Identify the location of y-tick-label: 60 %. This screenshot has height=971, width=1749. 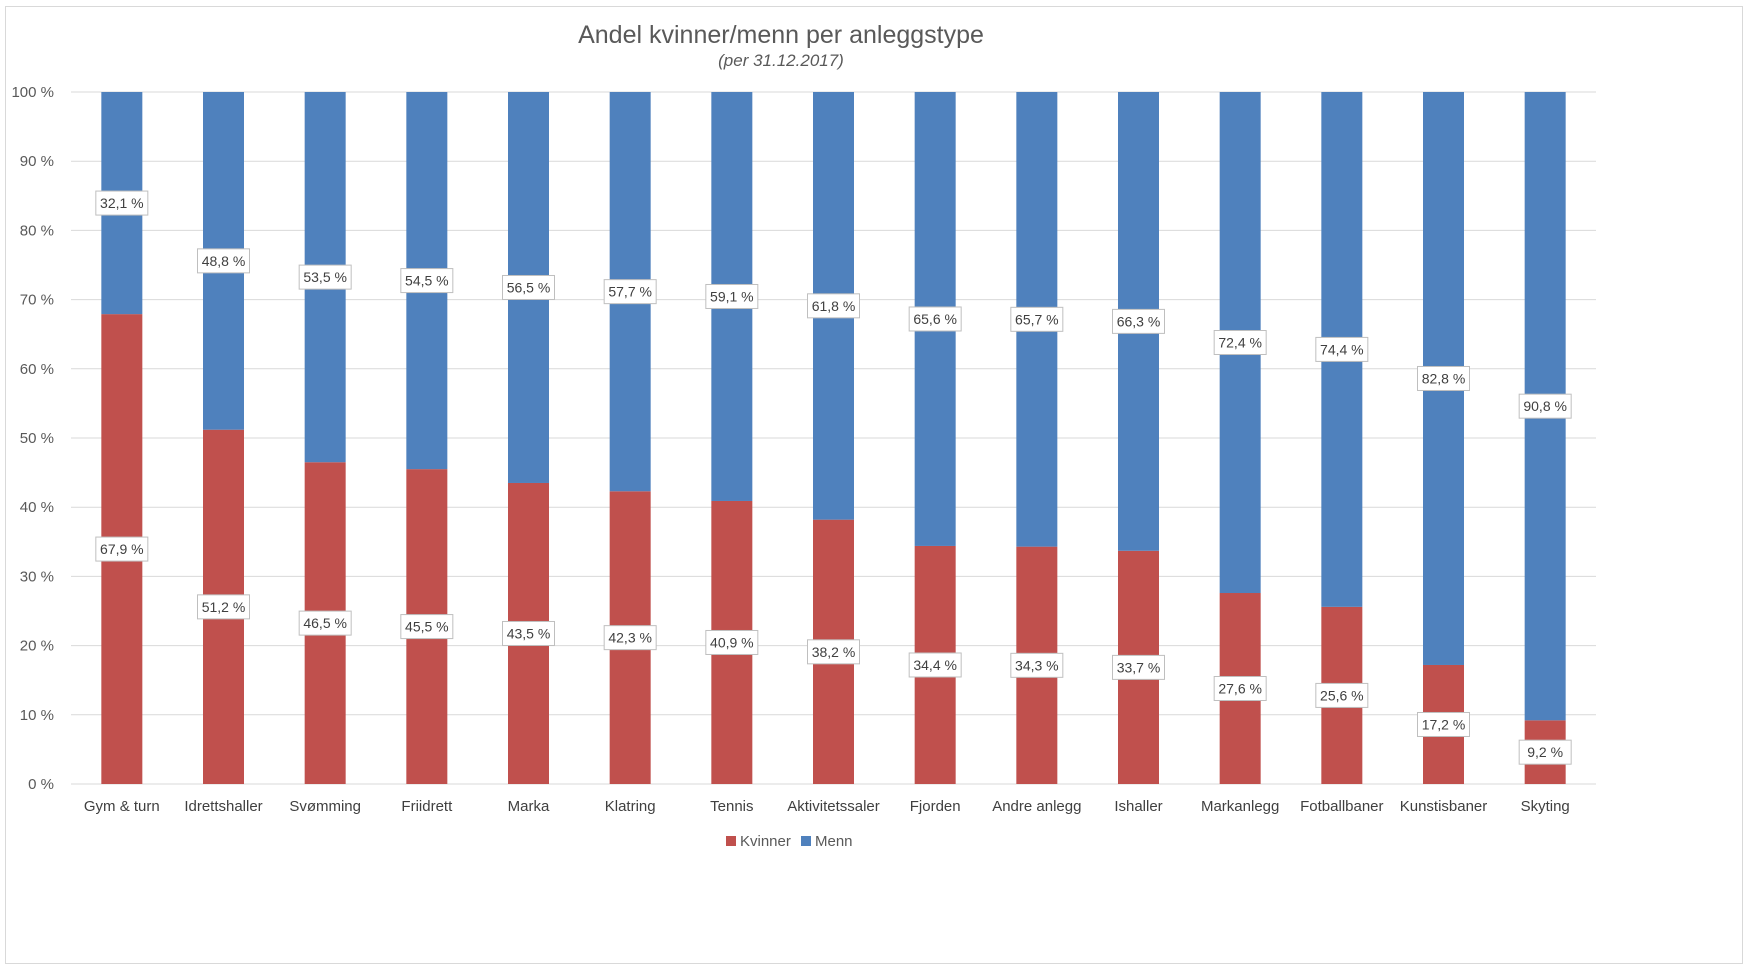
(37, 369).